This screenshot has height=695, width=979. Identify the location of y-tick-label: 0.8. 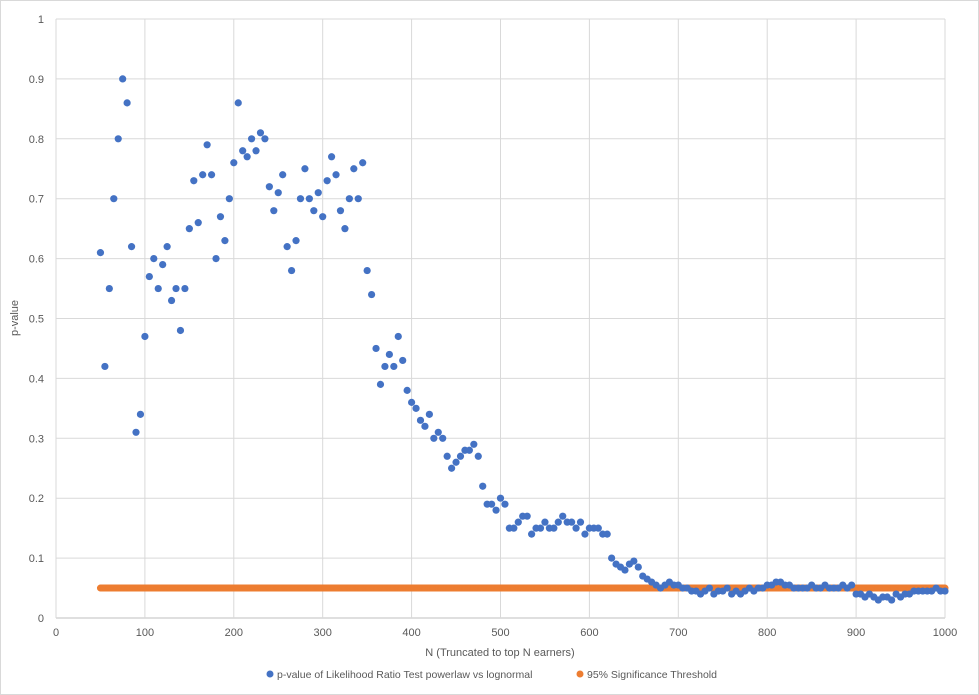
(36, 140).